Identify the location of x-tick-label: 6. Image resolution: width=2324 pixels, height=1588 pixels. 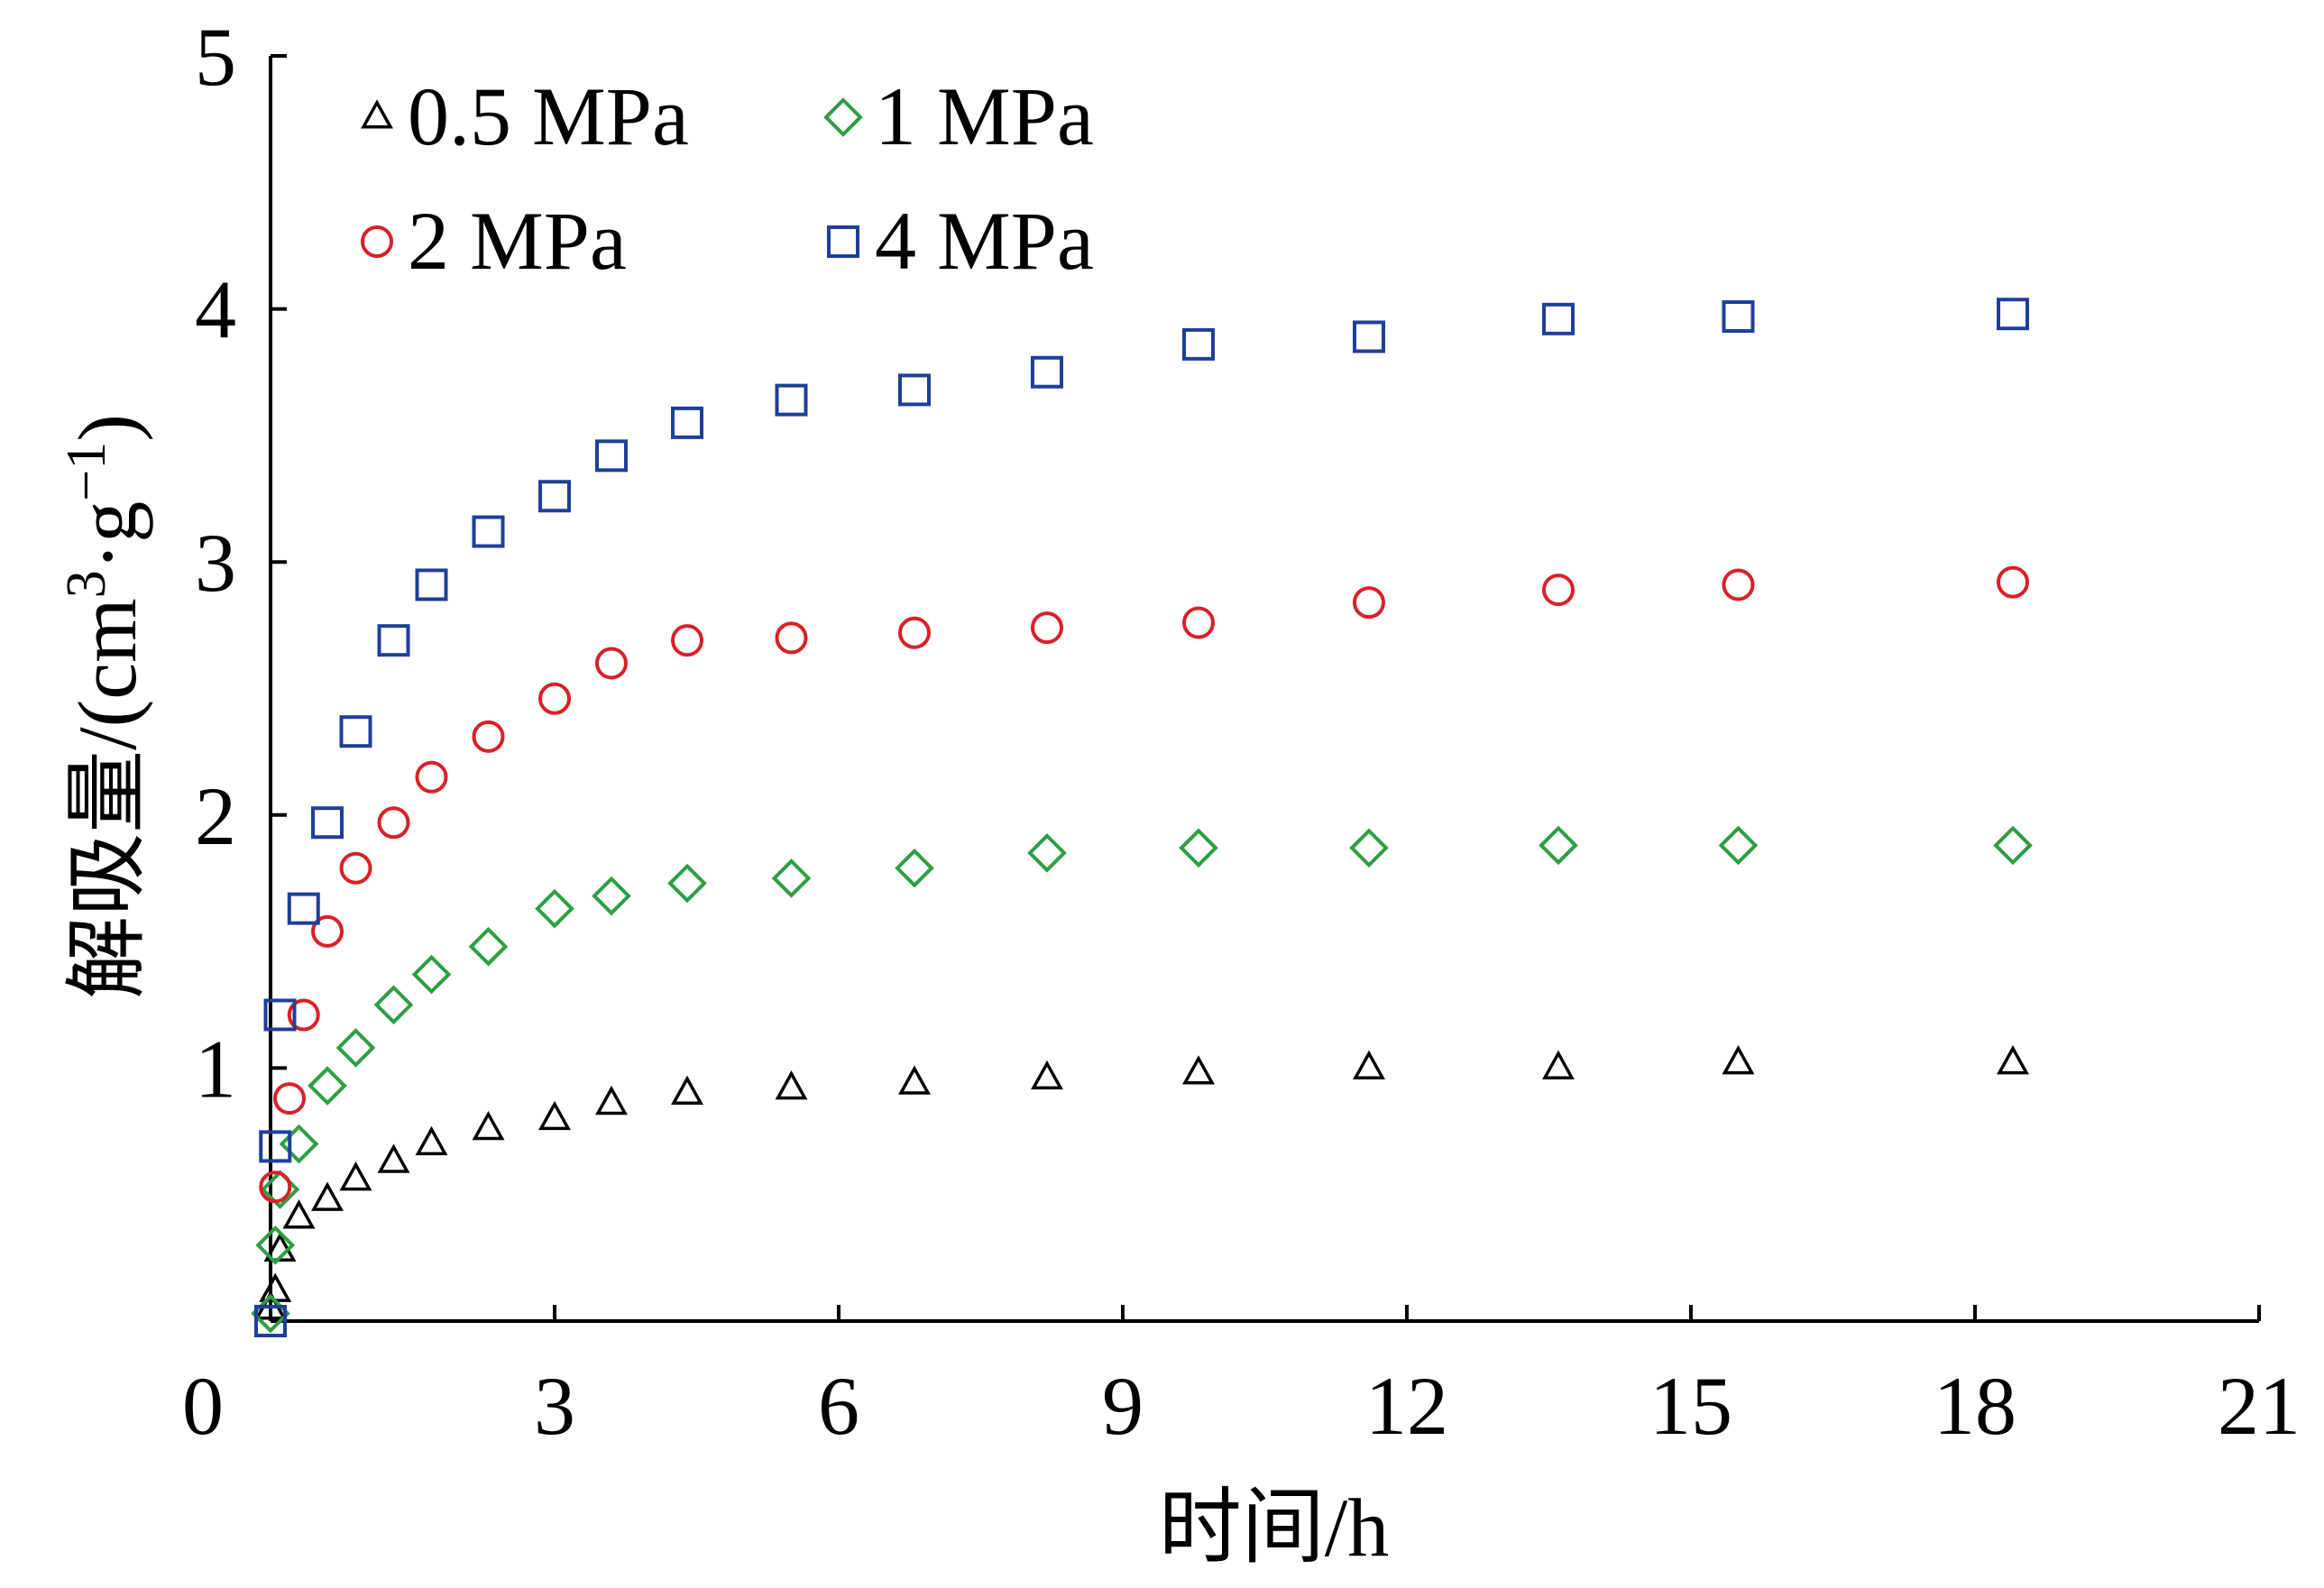
(838, 1406).